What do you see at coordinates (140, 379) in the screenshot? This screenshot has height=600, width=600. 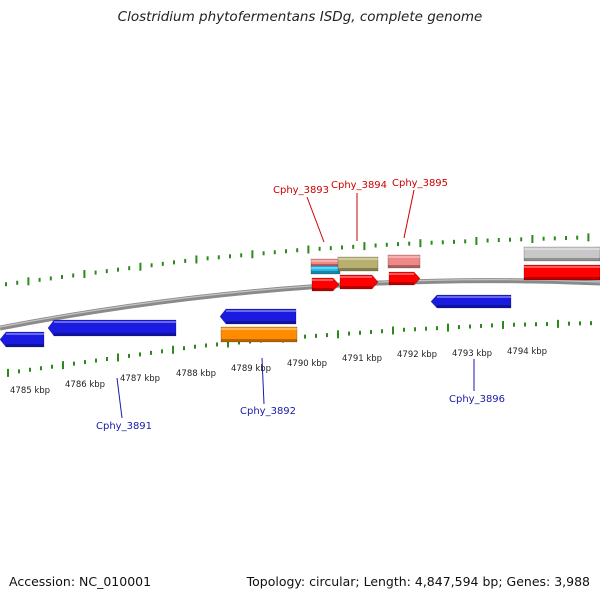 I see `kbp-label: 4787 kbp` at bounding box center [140, 379].